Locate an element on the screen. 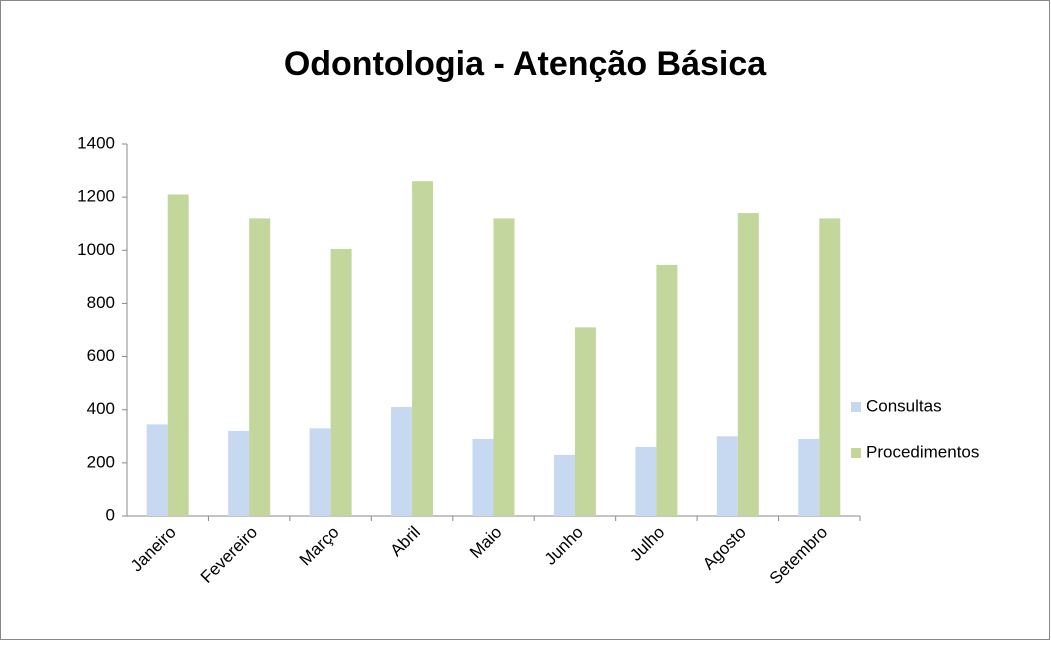 This screenshot has width=1051, height=646. chart-title: Odontologia - Atenção Básica is located at coordinates (525, 64).